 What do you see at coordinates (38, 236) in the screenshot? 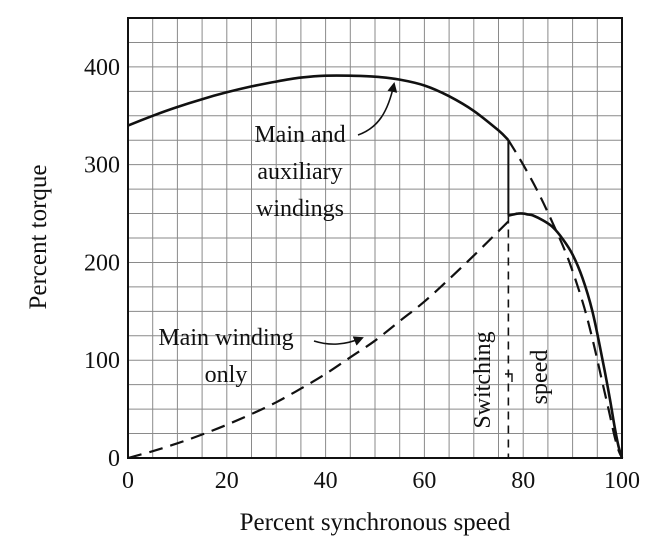
I see `y-axis-title: Percent torque` at bounding box center [38, 236].